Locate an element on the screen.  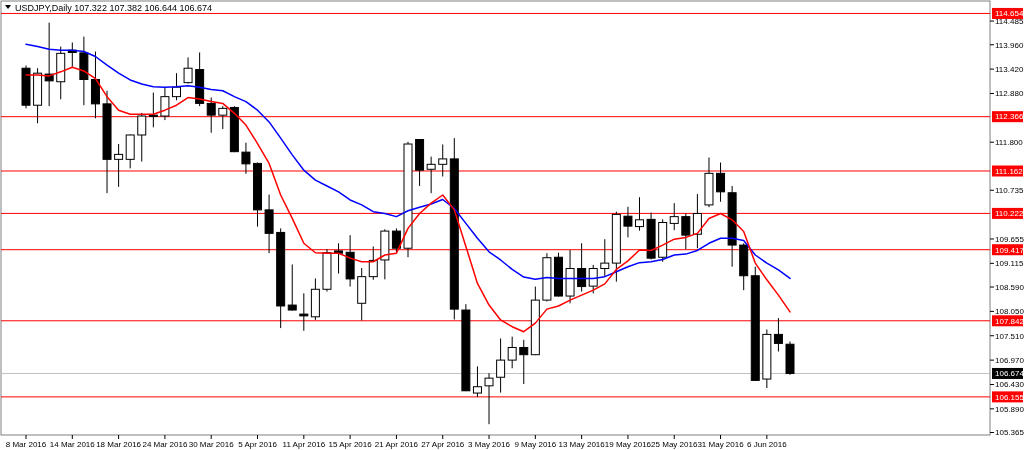
x-tick-label: 24 Mar 2016 is located at coordinates (165, 444).